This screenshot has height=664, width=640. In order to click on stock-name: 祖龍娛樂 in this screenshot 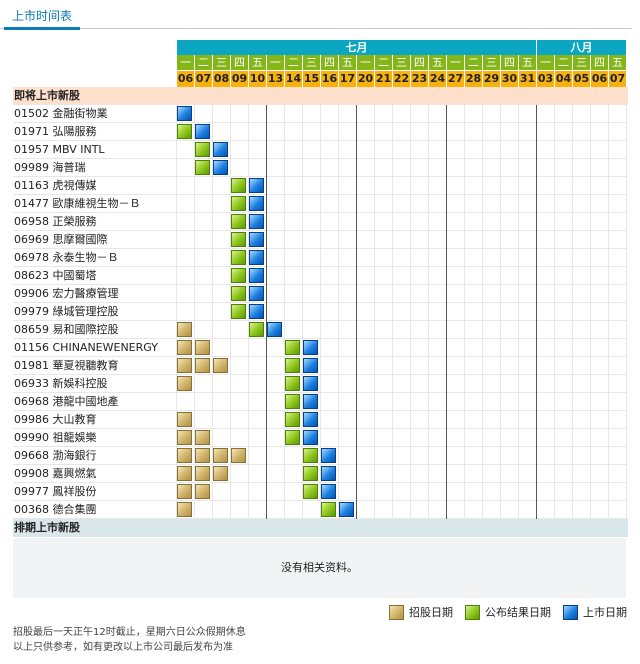, I will do `click(74, 437)`.